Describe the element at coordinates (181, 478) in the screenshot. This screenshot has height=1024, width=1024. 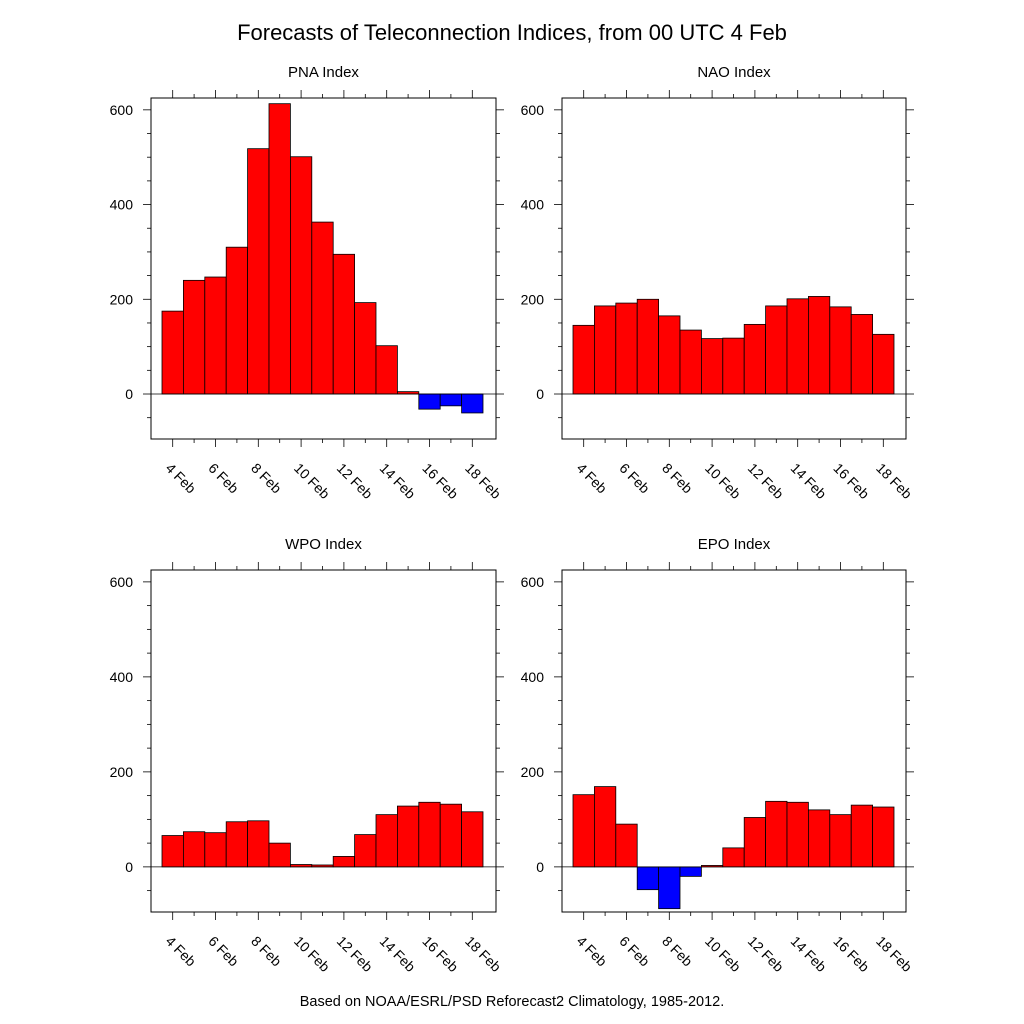
I see `pna-index-xtick-label: 4 Feb` at that location.